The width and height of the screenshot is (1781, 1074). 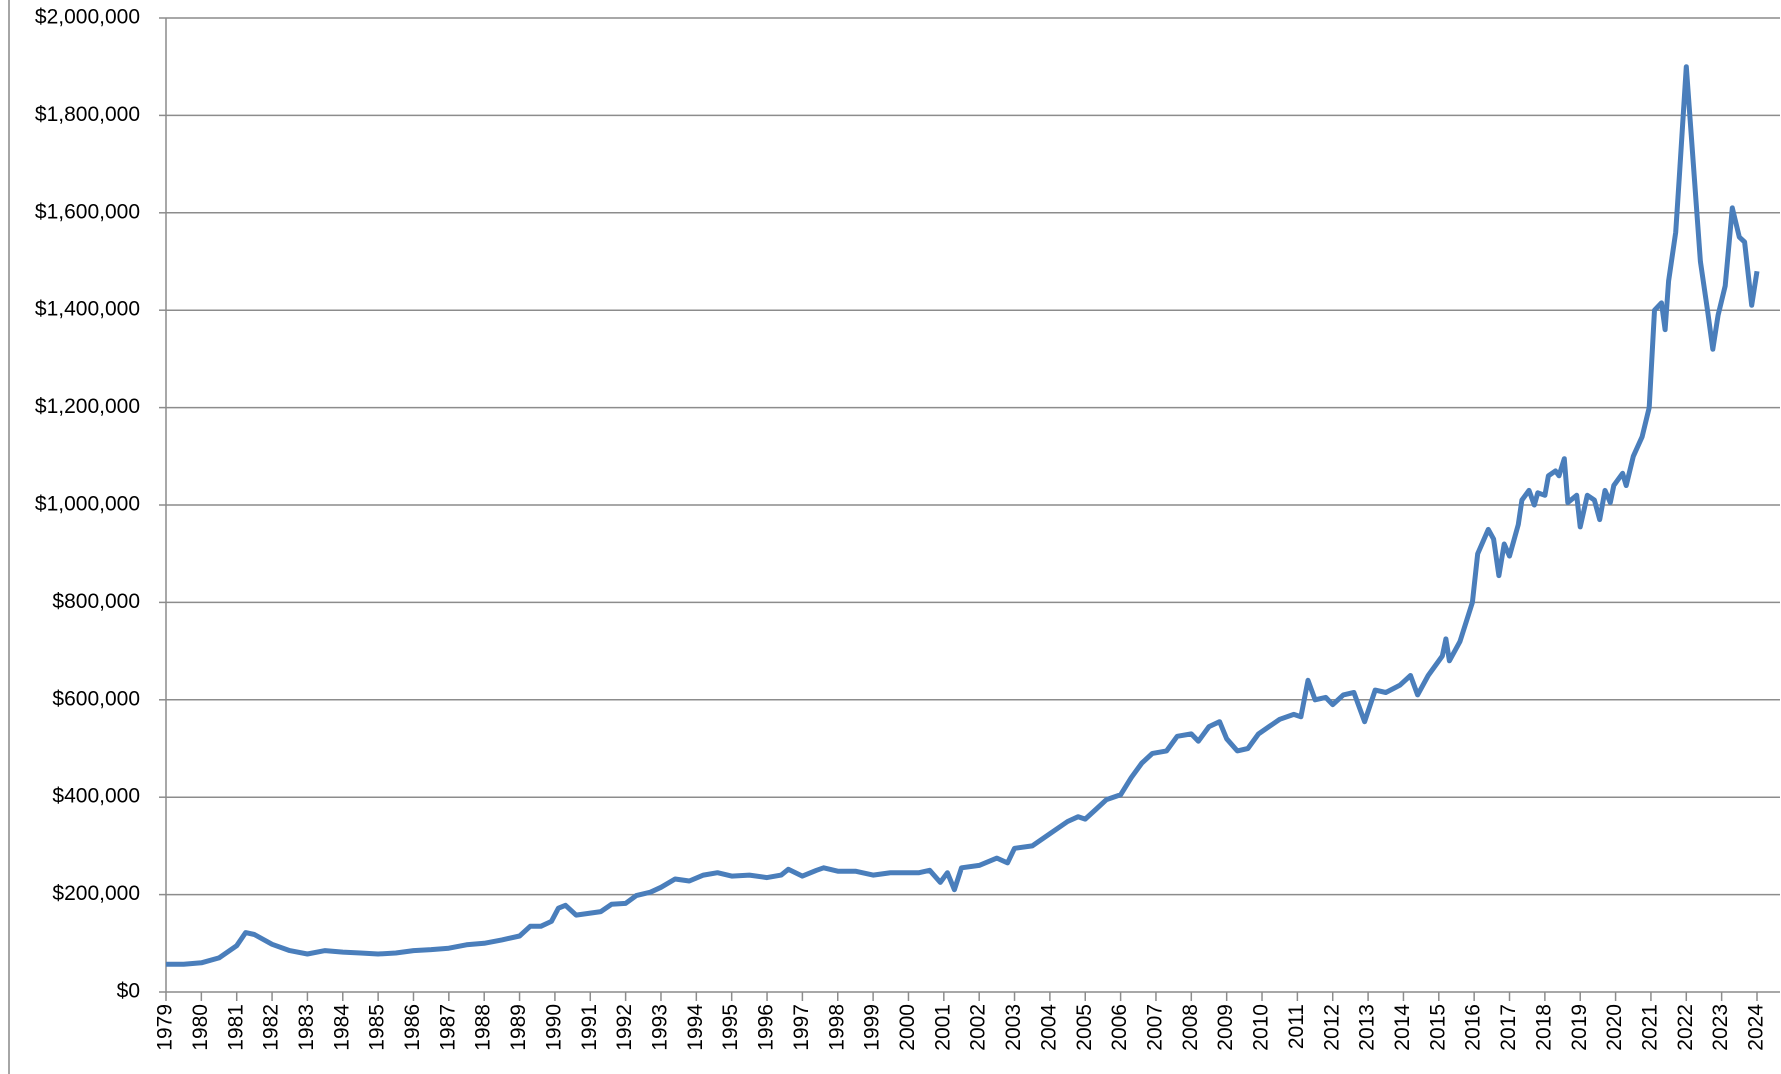 I want to click on x-tick-label: 2003, so click(x=1013, y=1027).